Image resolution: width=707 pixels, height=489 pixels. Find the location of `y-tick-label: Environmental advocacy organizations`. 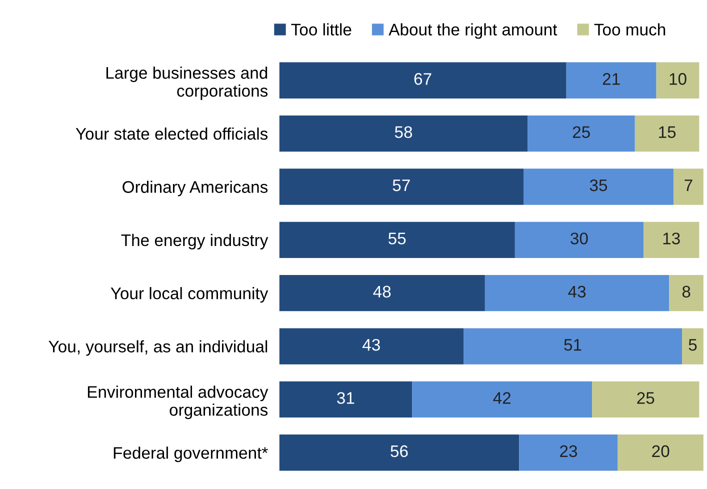

y-tick-label: Environmental advocacy organizations is located at coordinates (178, 403).